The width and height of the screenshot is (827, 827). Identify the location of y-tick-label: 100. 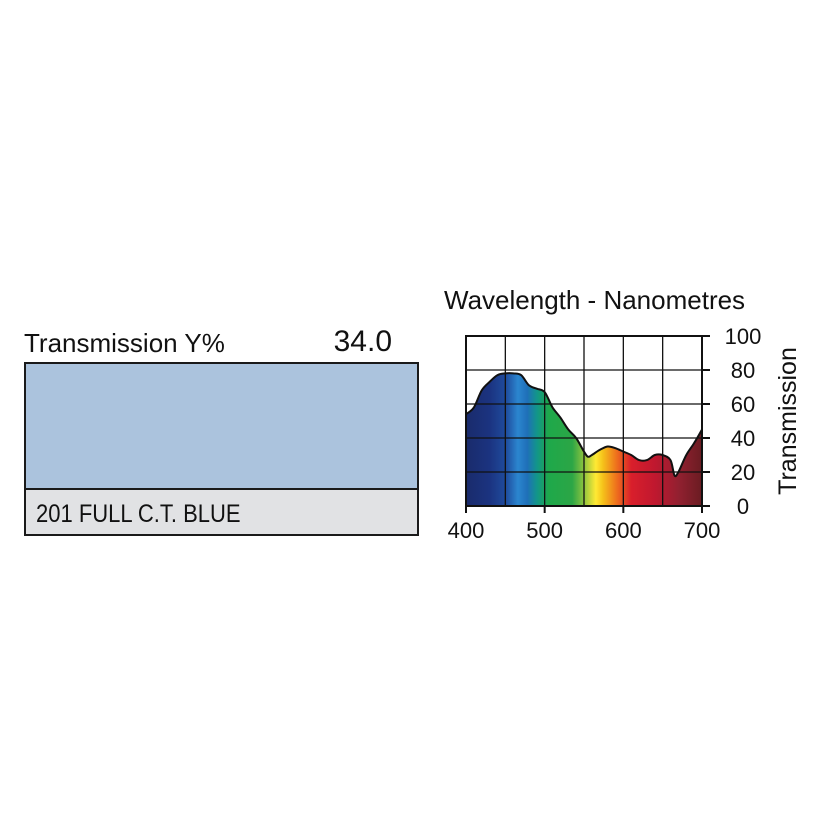
(743, 336).